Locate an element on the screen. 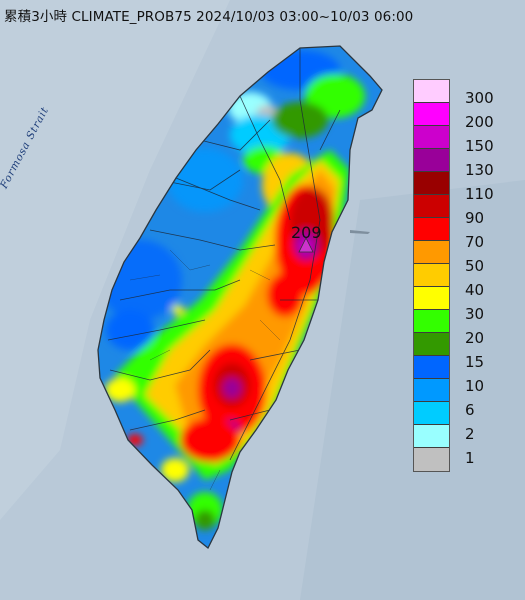  legend-label: 30 is located at coordinates (475, 314).